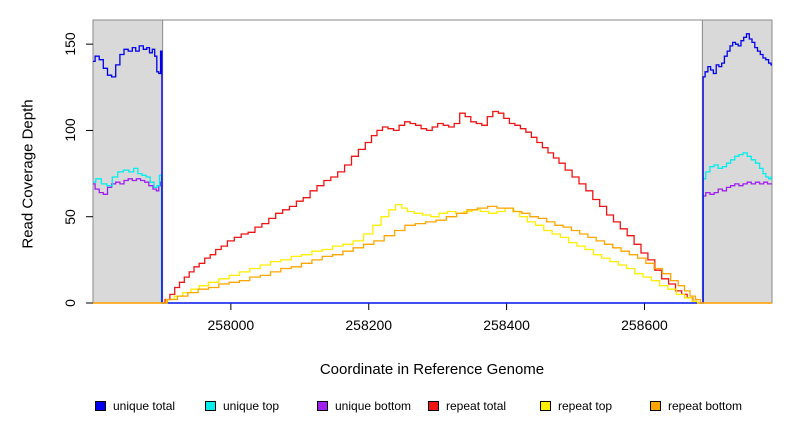 The height and width of the screenshot is (432, 792). What do you see at coordinates (476, 406) in the screenshot?
I see `legend-label: repeat total` at bounding box center [476, 406].